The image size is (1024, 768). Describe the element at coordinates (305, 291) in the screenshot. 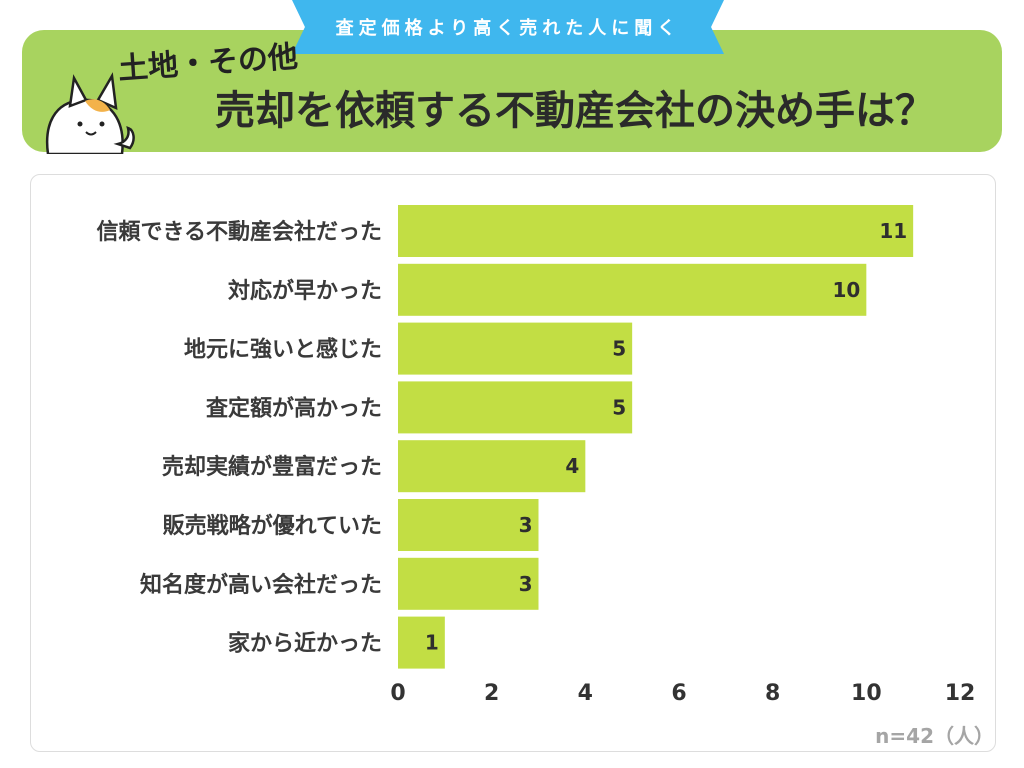

I see `category-label-1: 対応が早かった` at that location.